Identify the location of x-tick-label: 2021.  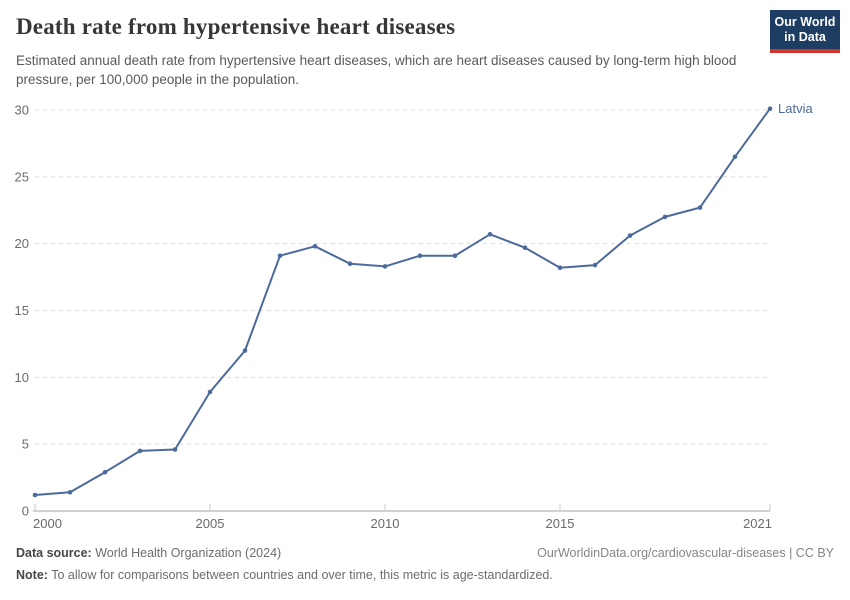
(757, 523).